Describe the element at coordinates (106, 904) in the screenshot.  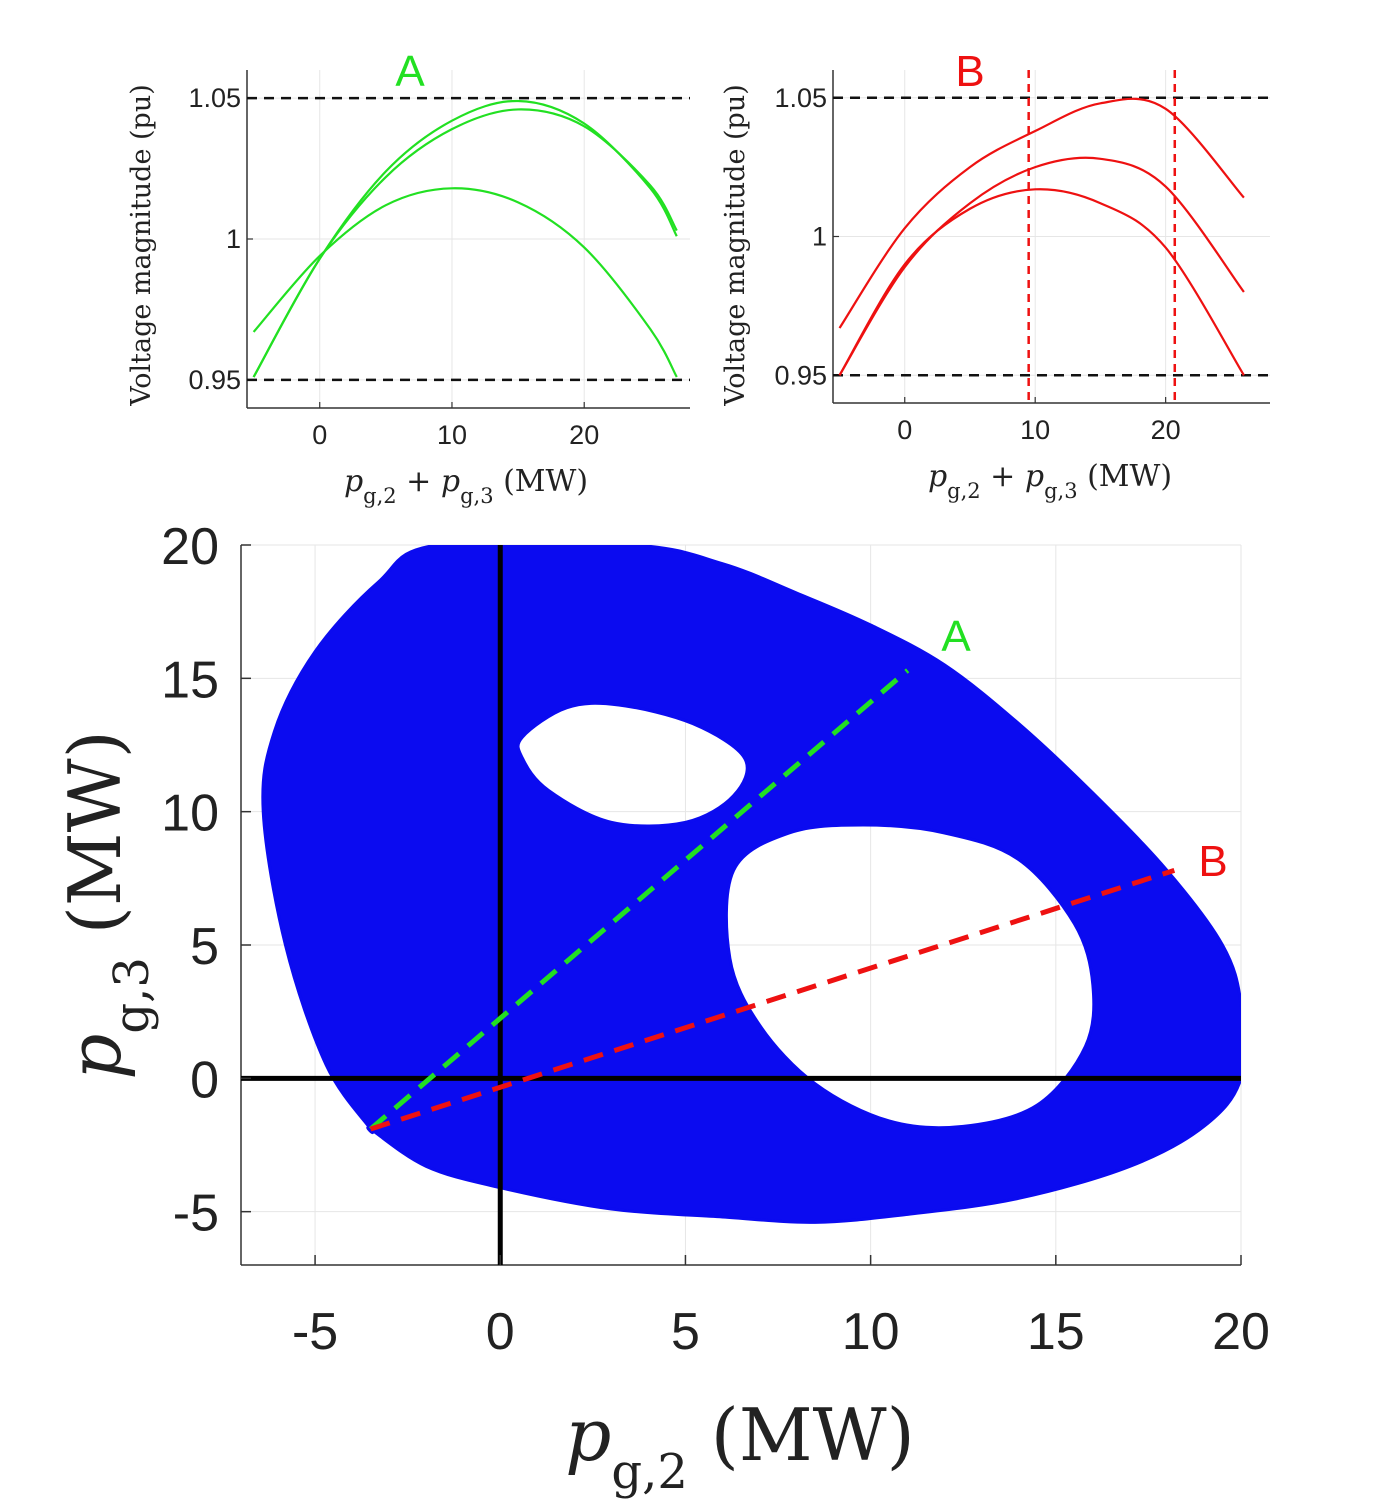
I see `main-ylabel: pg,3 (MW)` at that location.